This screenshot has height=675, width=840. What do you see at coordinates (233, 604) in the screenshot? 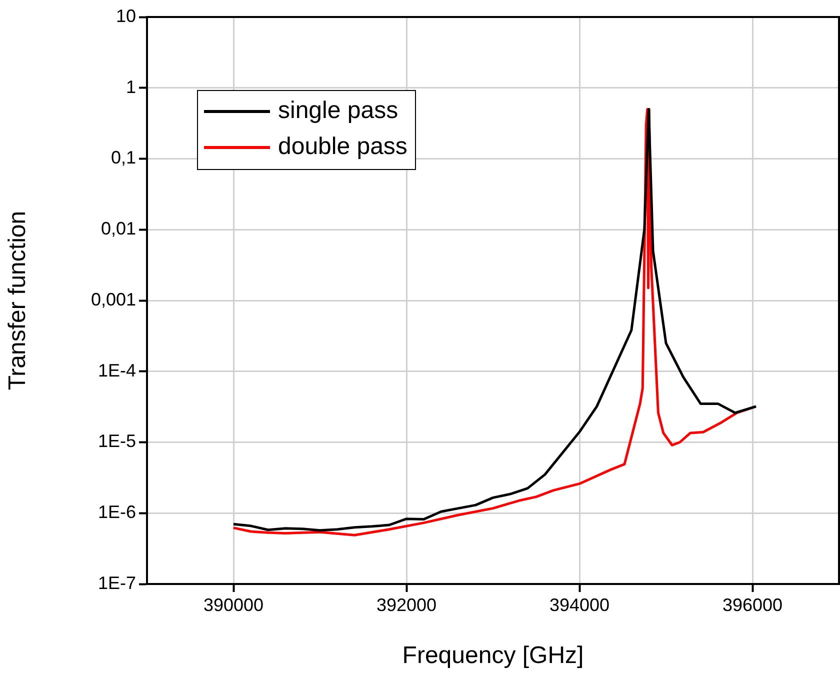
I see `x-tick-label: 390000` at bounding box center [233, 604].